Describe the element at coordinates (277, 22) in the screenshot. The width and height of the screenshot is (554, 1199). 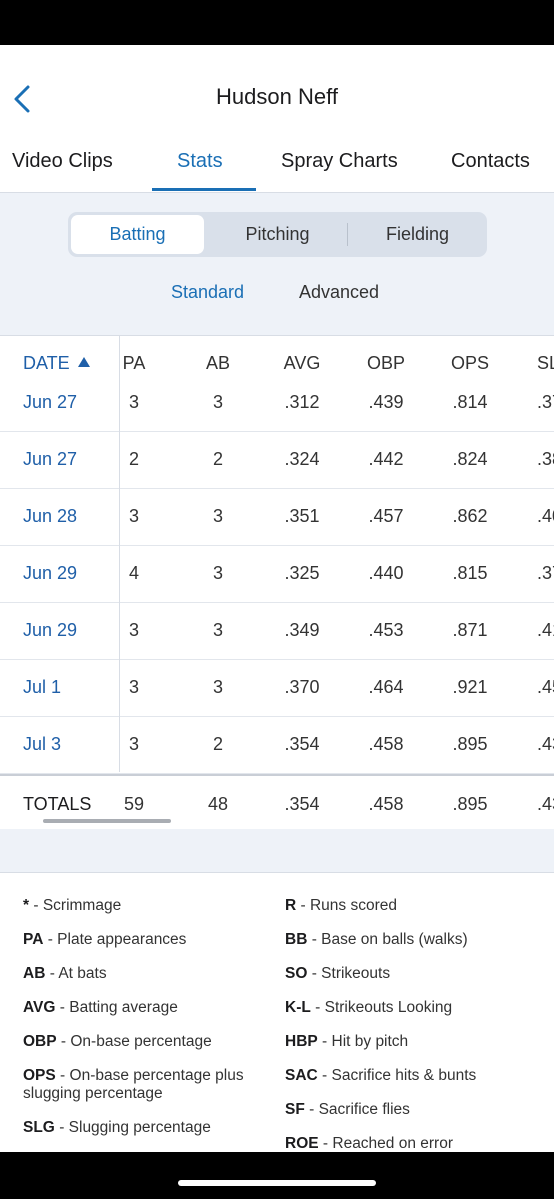
I see `status-bar` at that location.